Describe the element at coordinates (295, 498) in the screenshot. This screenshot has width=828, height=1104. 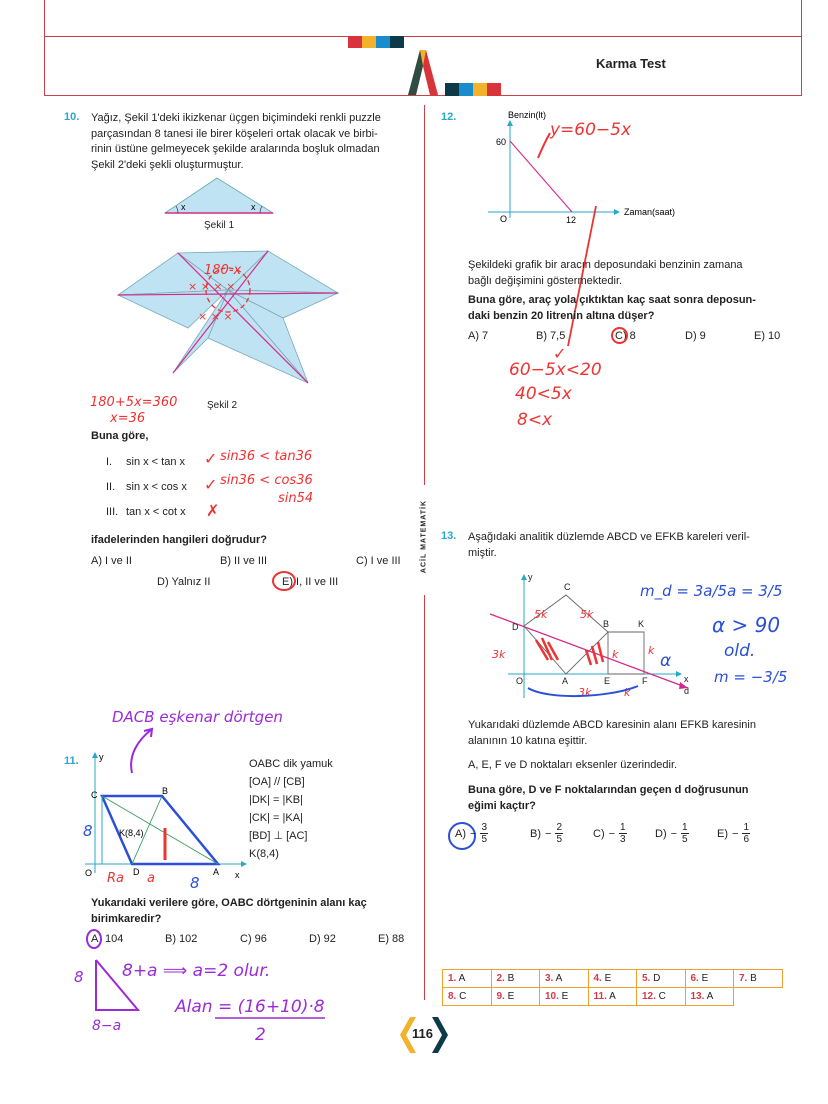
I see `handwritten-text: sin54` at that location.